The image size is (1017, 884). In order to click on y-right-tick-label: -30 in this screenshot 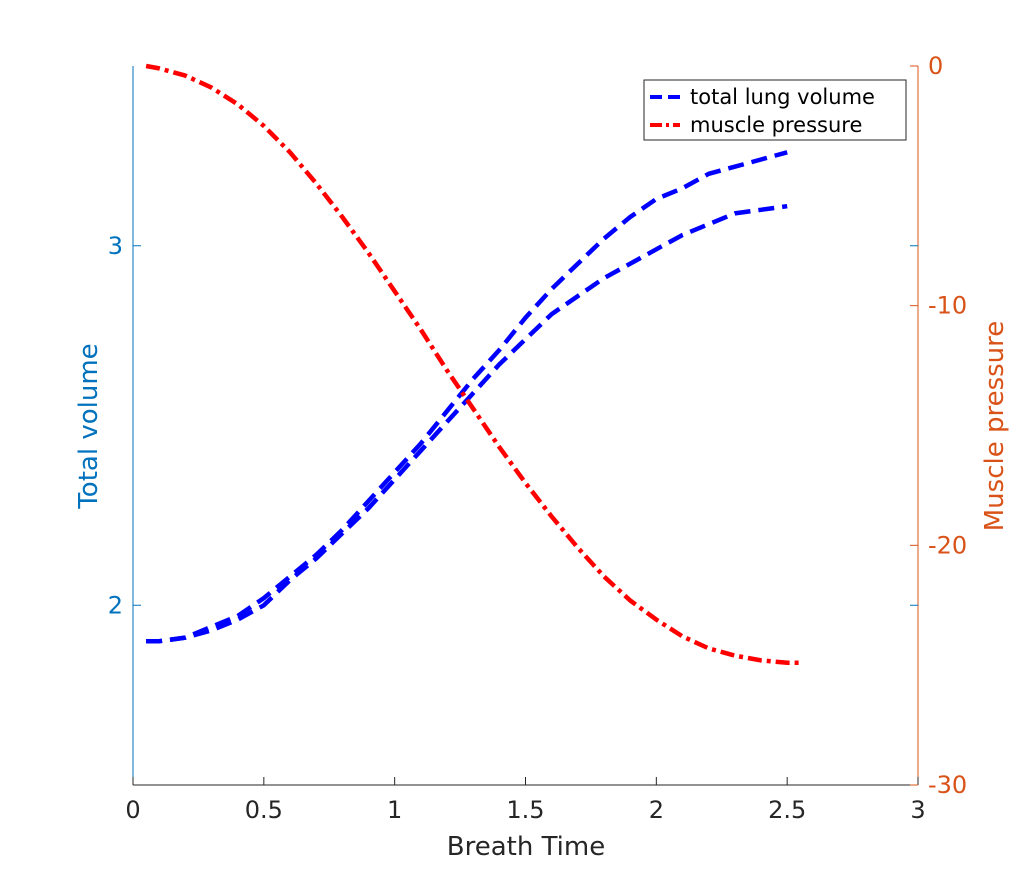, I will do `click(947, 785)`.